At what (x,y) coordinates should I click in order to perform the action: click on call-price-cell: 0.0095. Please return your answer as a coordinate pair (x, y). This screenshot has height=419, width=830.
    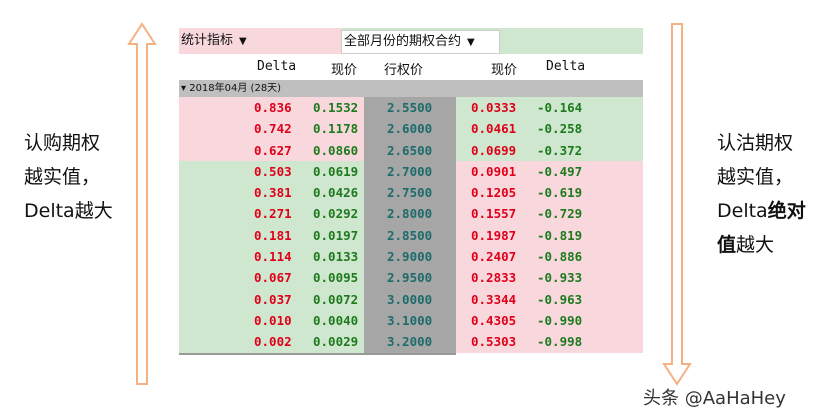
    Looking at the image, I should click on (336, 278).